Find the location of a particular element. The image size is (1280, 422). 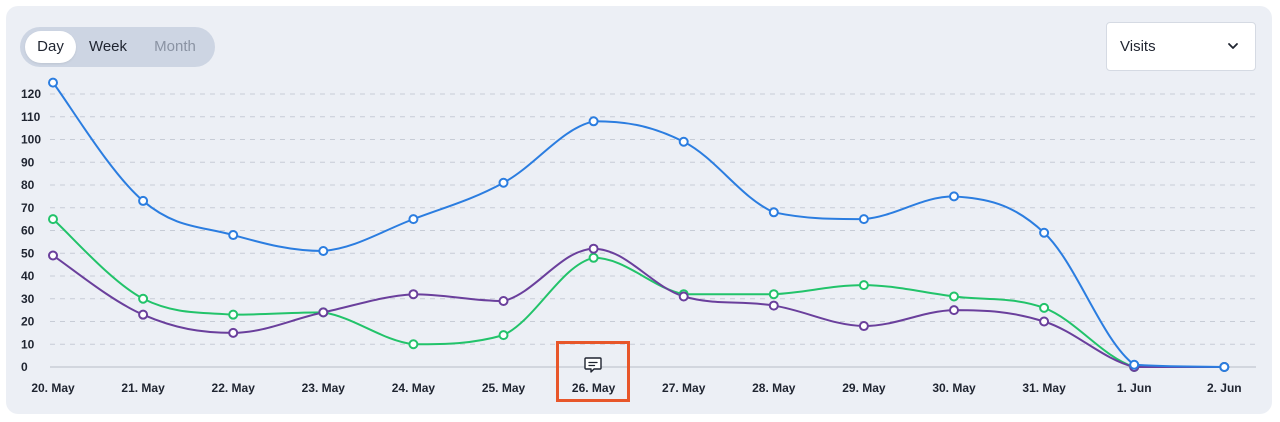

y-tick-label: 100 is located at coordinates (31, 140).